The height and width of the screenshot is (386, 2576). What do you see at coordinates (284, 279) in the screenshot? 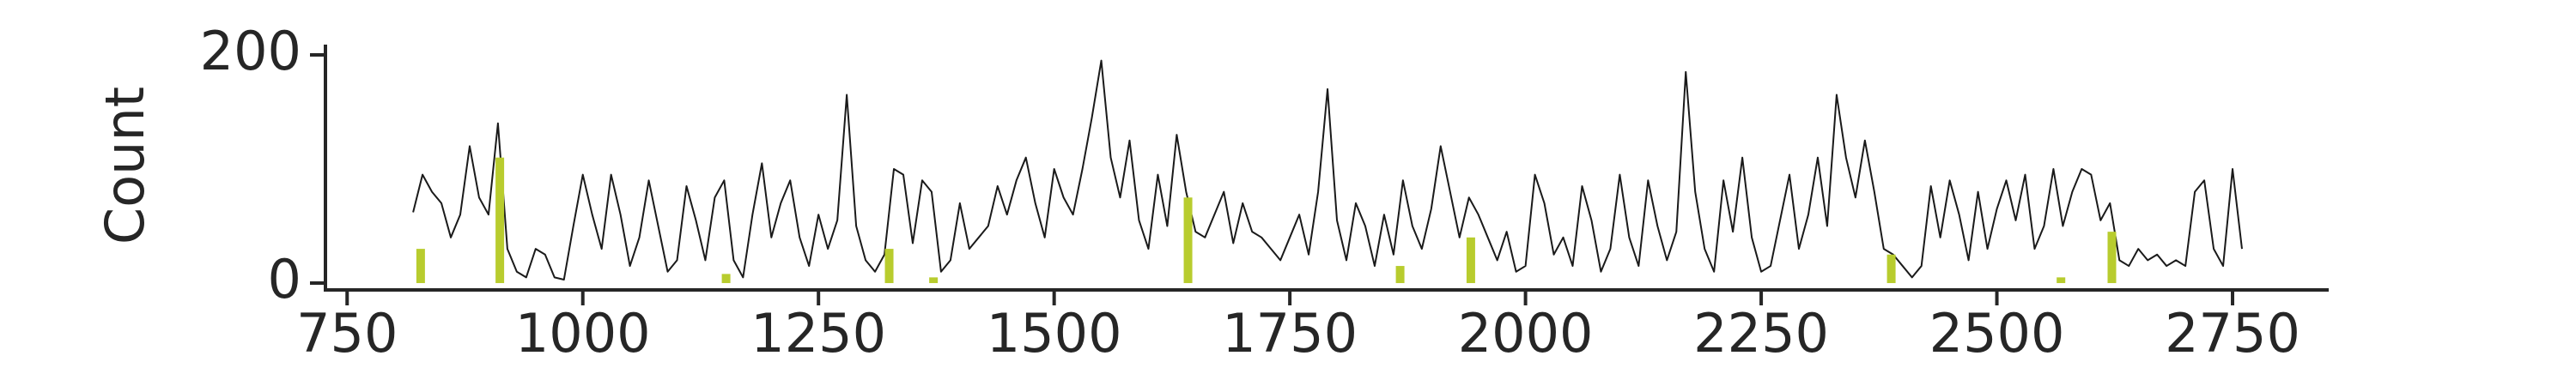
I see `y-tick-label: 0` at bounding box center [284, 279].